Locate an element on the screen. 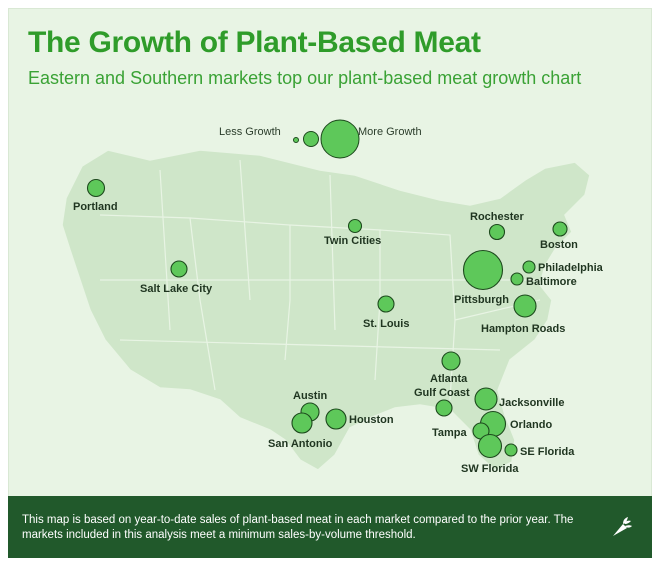 Image resolution: width=660 pixels, height=566 pixels. bubble-pittsburgh is located at coordinates (483, 270).